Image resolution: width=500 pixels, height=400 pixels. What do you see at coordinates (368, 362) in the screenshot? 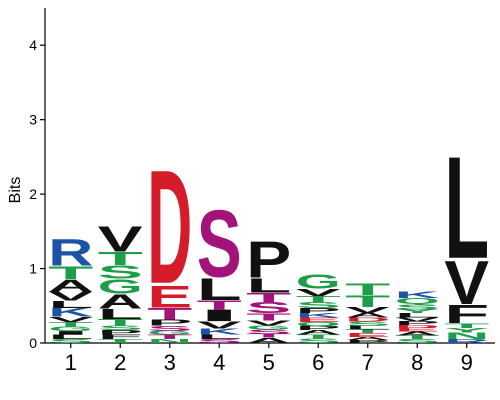
I see `position-label: 7` at bounding box center [368, 362].